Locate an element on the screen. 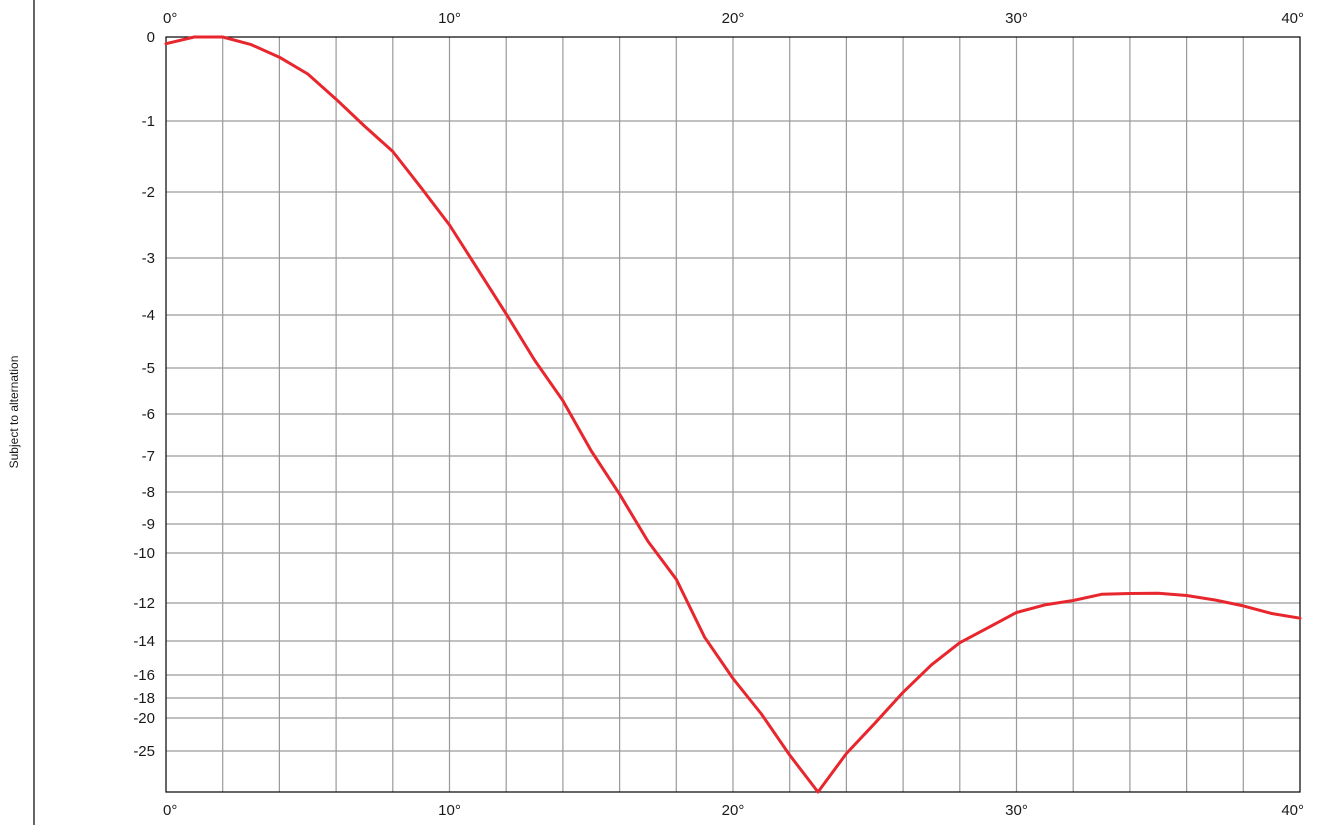 This screenshot has height=825, width=1332. y-tick-label: -16 is located at coordinates (144, 675).